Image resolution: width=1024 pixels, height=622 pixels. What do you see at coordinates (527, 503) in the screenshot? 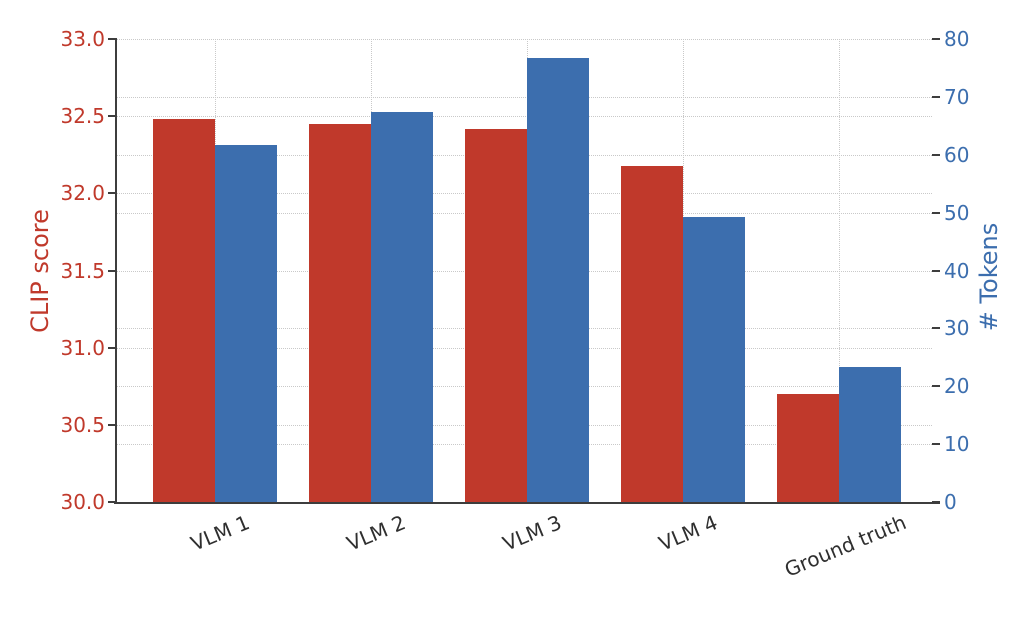
I see `bottom-axis-spine` at bounding box center [527, 503].